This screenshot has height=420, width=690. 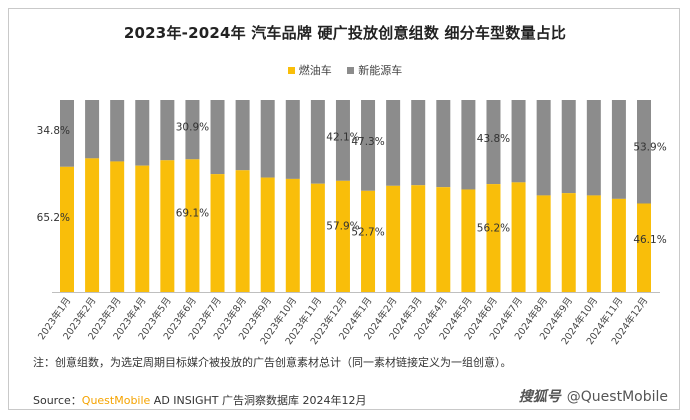 I want to click on data-label-fuel-23: 46.1%, so click(x=649, y=240).